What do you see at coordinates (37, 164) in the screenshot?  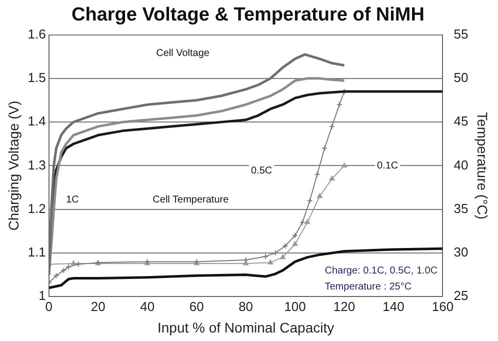 I see `y-tick-label: 1.3` at bounding box center [37, 164].